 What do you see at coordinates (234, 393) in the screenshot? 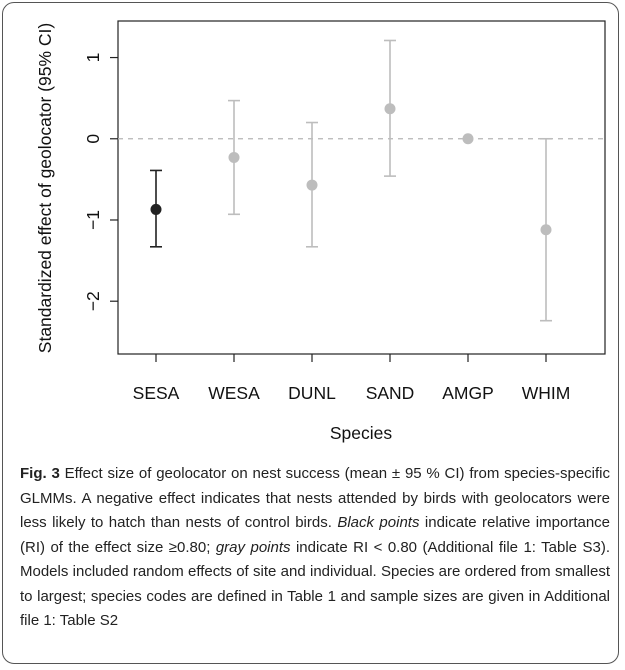
I see `x-tick-label: WESA` at bounding box center [234, 393].